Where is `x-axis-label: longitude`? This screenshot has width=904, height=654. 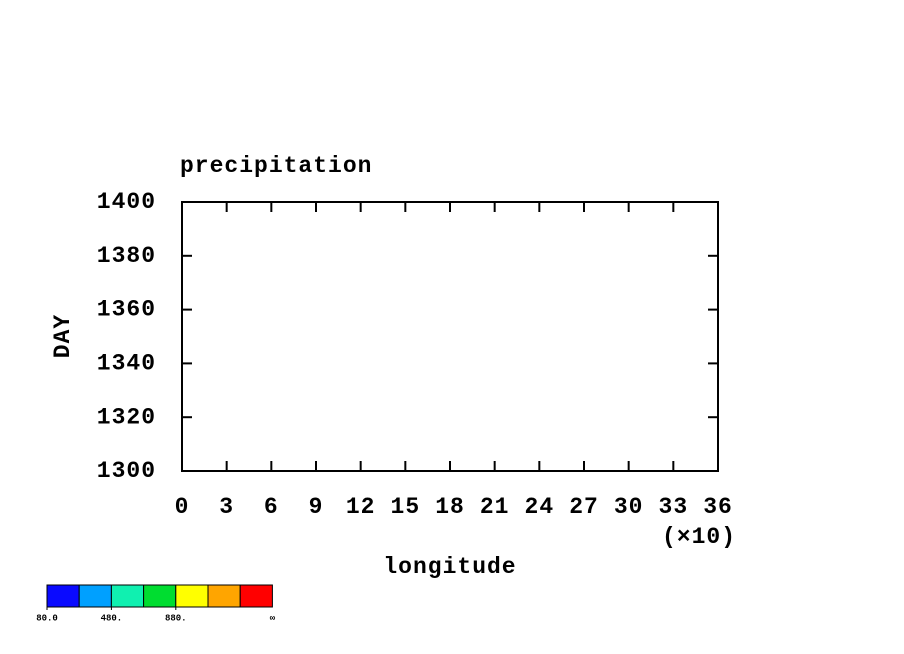 x-axis-label: longitude is located at coordinates (449, 567).